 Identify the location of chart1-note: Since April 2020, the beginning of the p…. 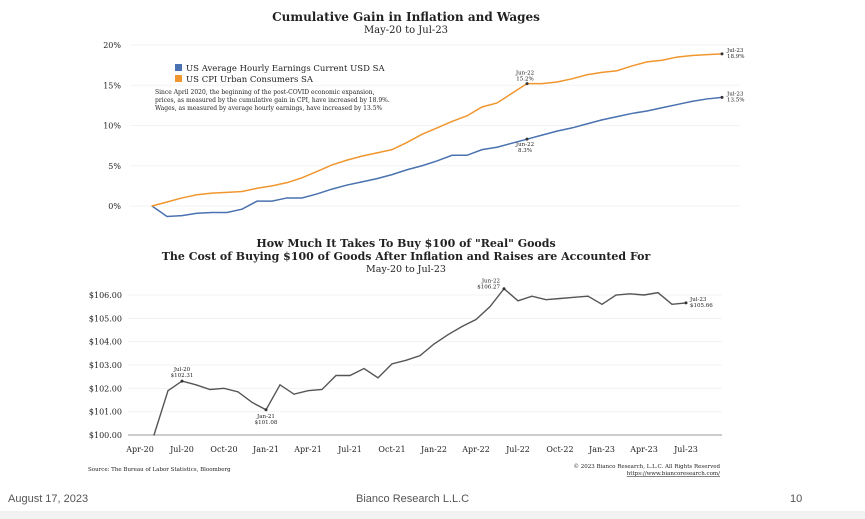
(265, 92).